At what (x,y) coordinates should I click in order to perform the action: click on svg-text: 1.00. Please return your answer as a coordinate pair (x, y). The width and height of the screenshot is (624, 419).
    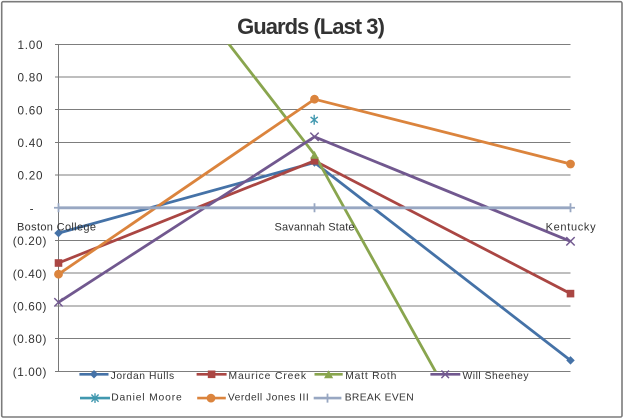
    Looking at the image, I should click on (30, 45).